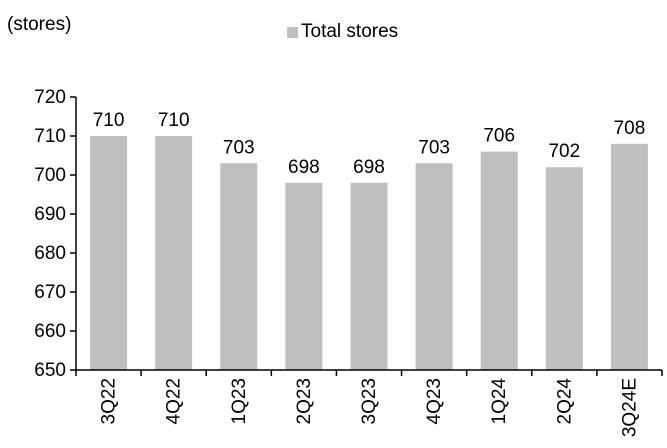 The height and width of the screenshot is (448, 667). What do you see at coordinates (50, 175) in the screenshot?
I see `y-tick-label-700: 700` at bounding box center [50, 175].